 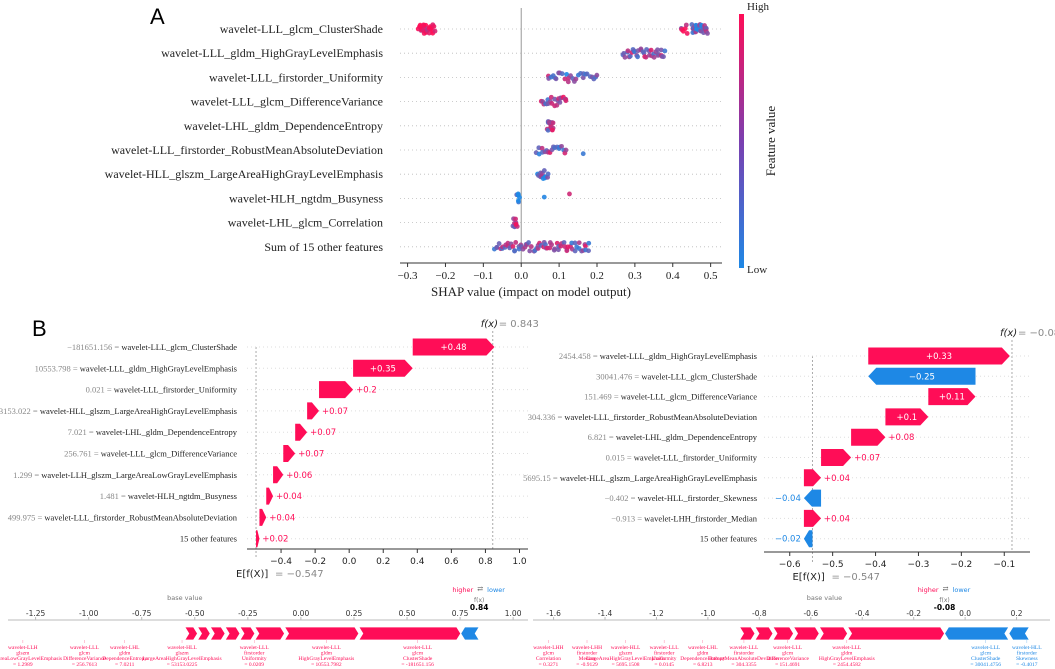 What do you see at coordinates (559, 276) in the screenshot?
I see `x-tick-label: 0.1` at bounding box center [559, 276].